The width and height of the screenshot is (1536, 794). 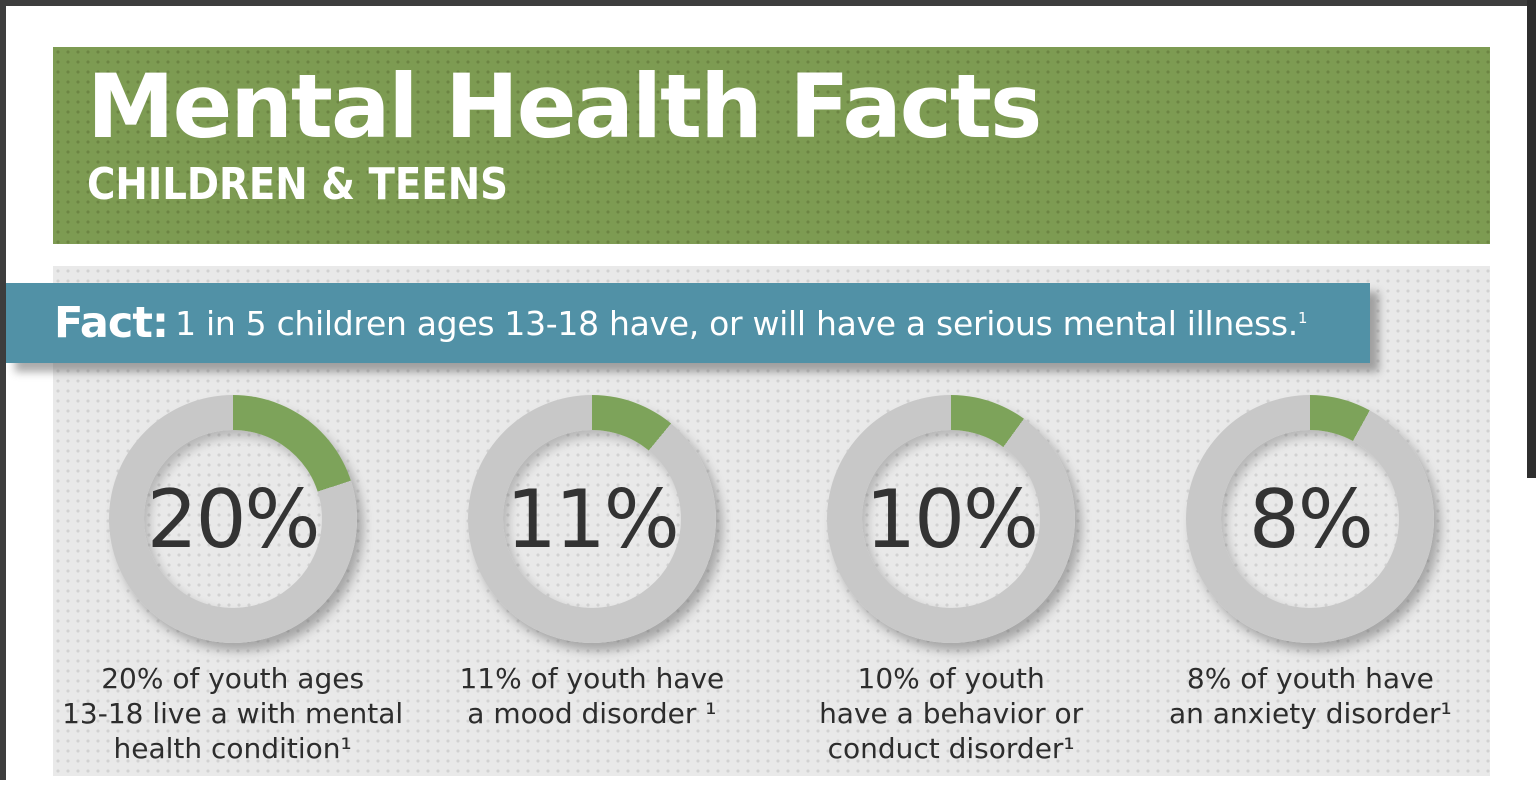 I want to click on caption-line: a mood disorder ¹, so click(x=592, y=713).